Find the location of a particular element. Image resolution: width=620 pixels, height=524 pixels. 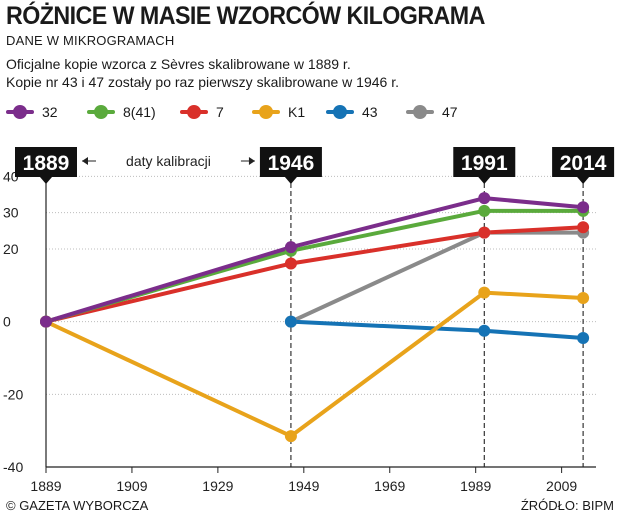

legend-item-8-41: 8(41) is located at coordinates (121, 112).